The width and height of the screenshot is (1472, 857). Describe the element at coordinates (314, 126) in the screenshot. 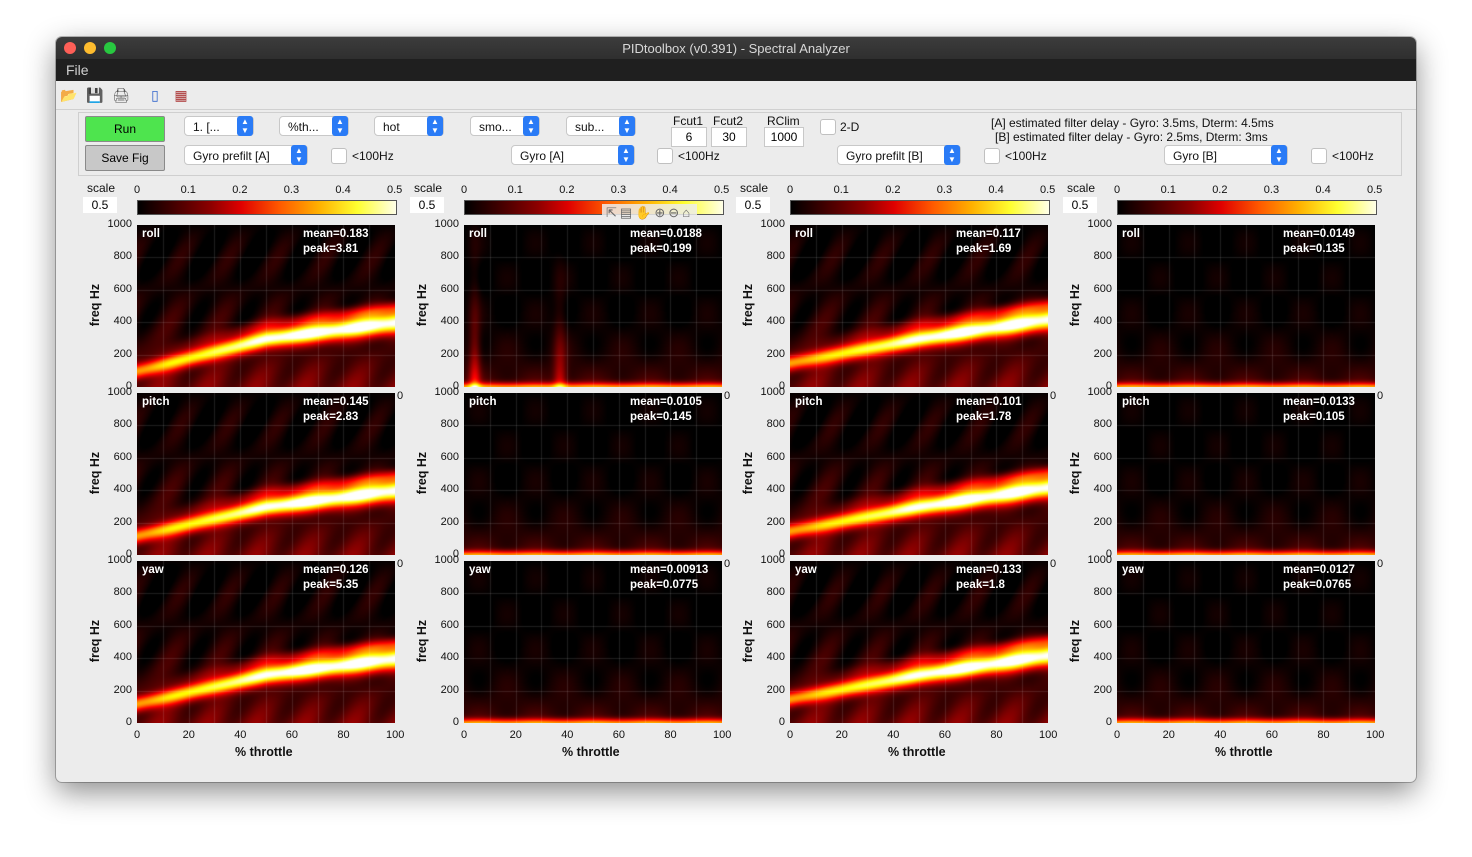

I see `xaxis-select-dropdown: %th... ▲ ▼` at that location.